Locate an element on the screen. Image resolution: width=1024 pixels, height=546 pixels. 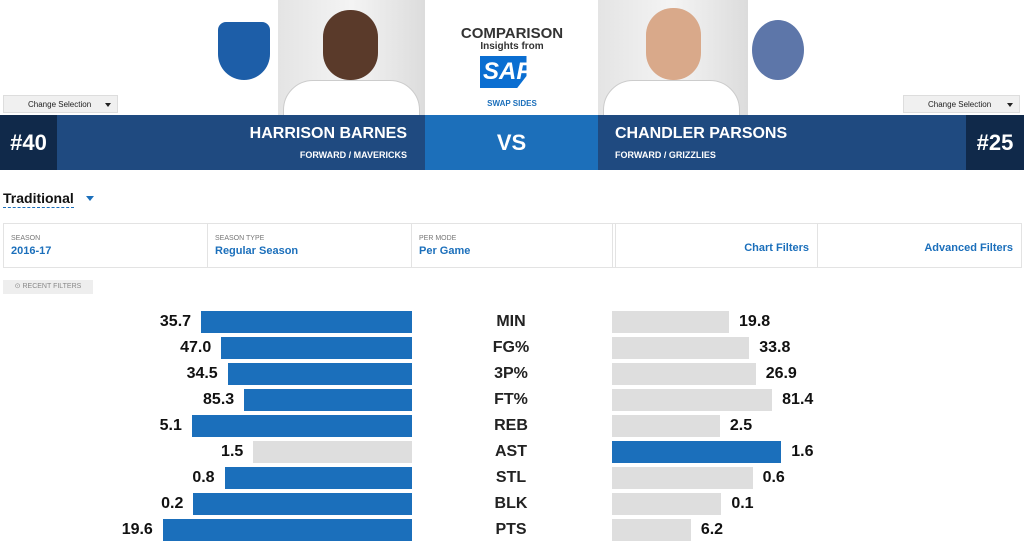
sap-logo: SAP is located at coordinates (511, 72).